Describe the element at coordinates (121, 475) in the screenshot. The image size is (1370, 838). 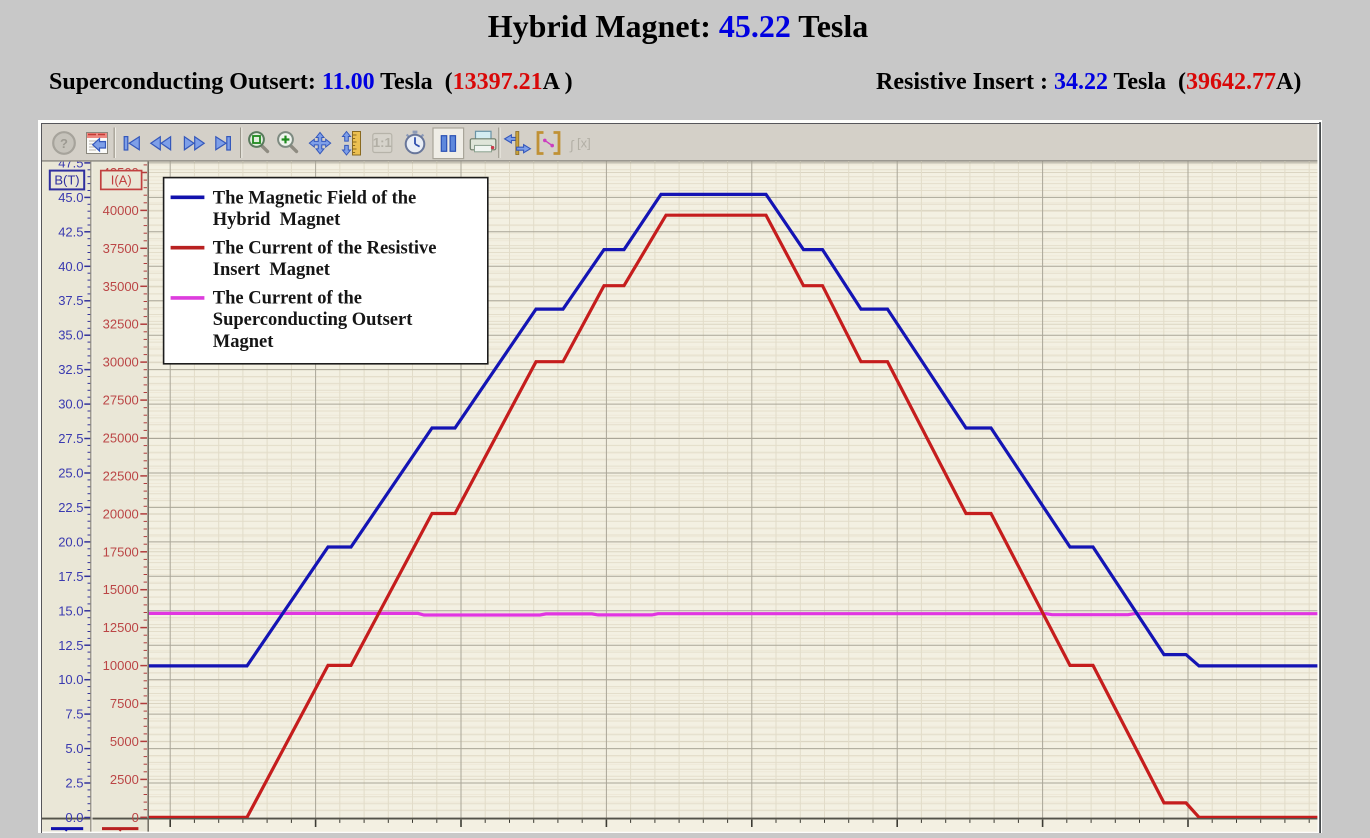
I see `svg-text: 22500` at that location.